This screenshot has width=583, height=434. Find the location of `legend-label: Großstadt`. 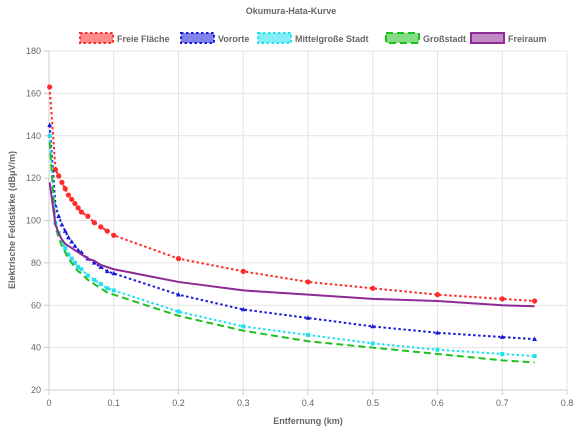

legend-label: Großstadt is located at coordinates (444, 39).